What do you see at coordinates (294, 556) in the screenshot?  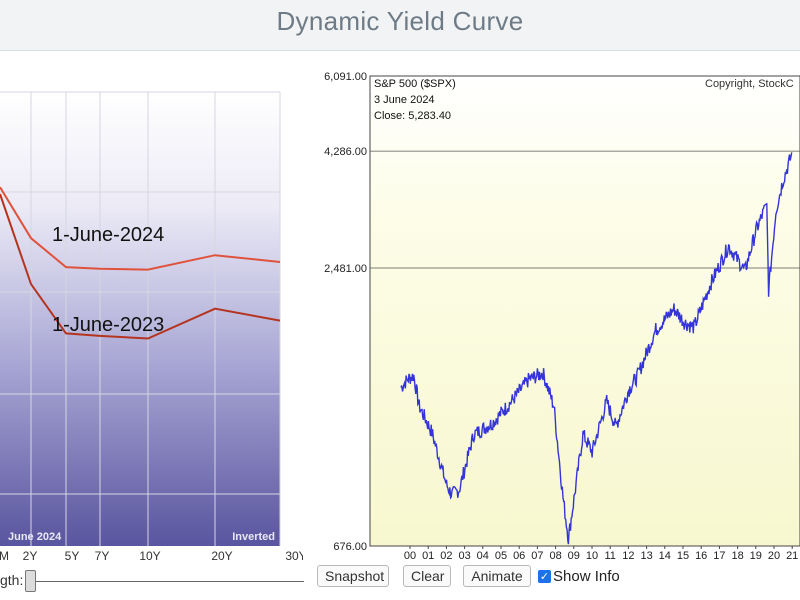 I see `yield-x-tick-label: 30Y` at bounding box center [294, 556].